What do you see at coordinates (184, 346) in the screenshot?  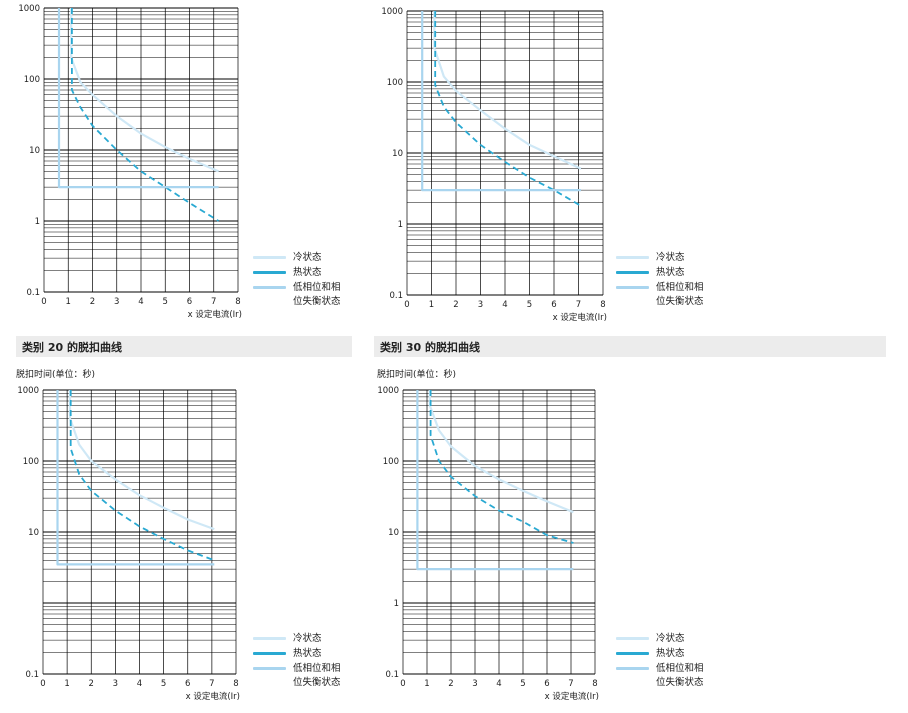 I see `section-bar-class20: 类别 20 的脱扣曲线` at bounding box center [184, 346].